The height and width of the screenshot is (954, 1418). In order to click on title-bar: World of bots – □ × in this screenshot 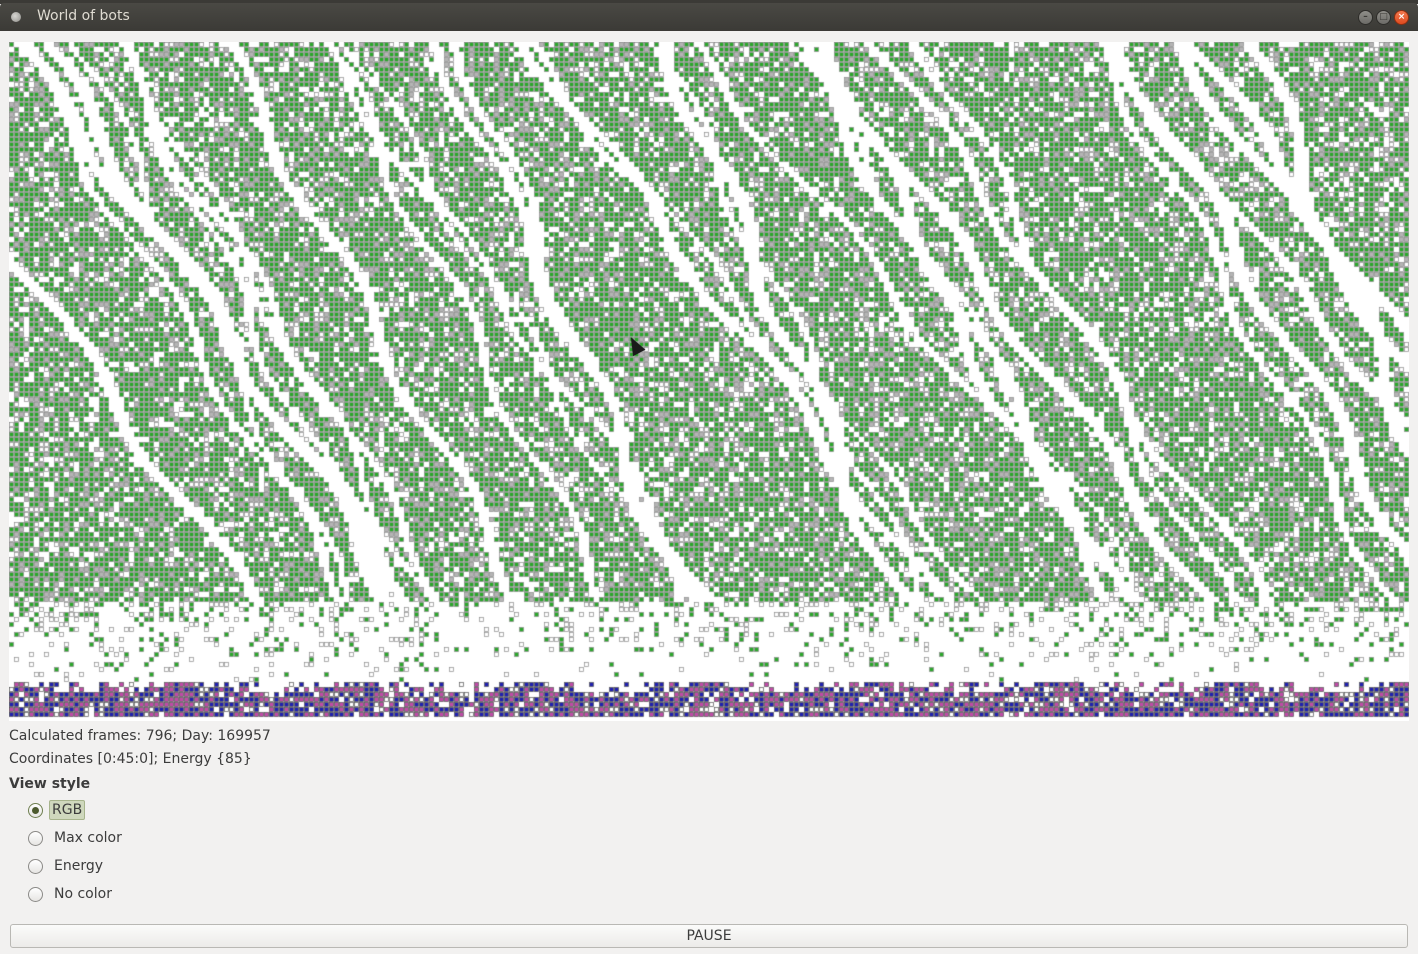, I will do `click(709, 17)`.